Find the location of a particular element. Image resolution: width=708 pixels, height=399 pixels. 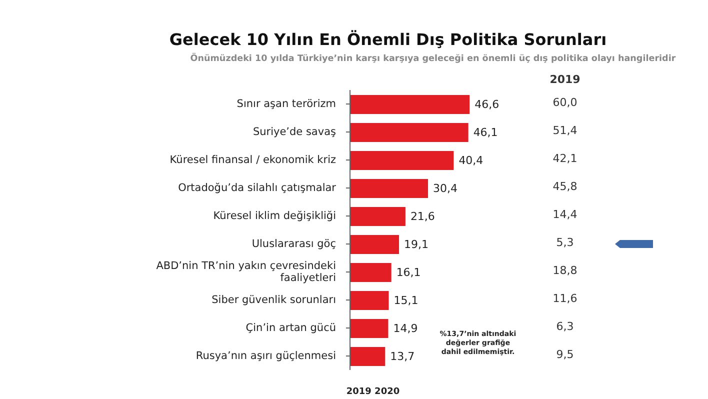

y-tick-label: Suriye’de savaş is located at coordinates (294, 132).